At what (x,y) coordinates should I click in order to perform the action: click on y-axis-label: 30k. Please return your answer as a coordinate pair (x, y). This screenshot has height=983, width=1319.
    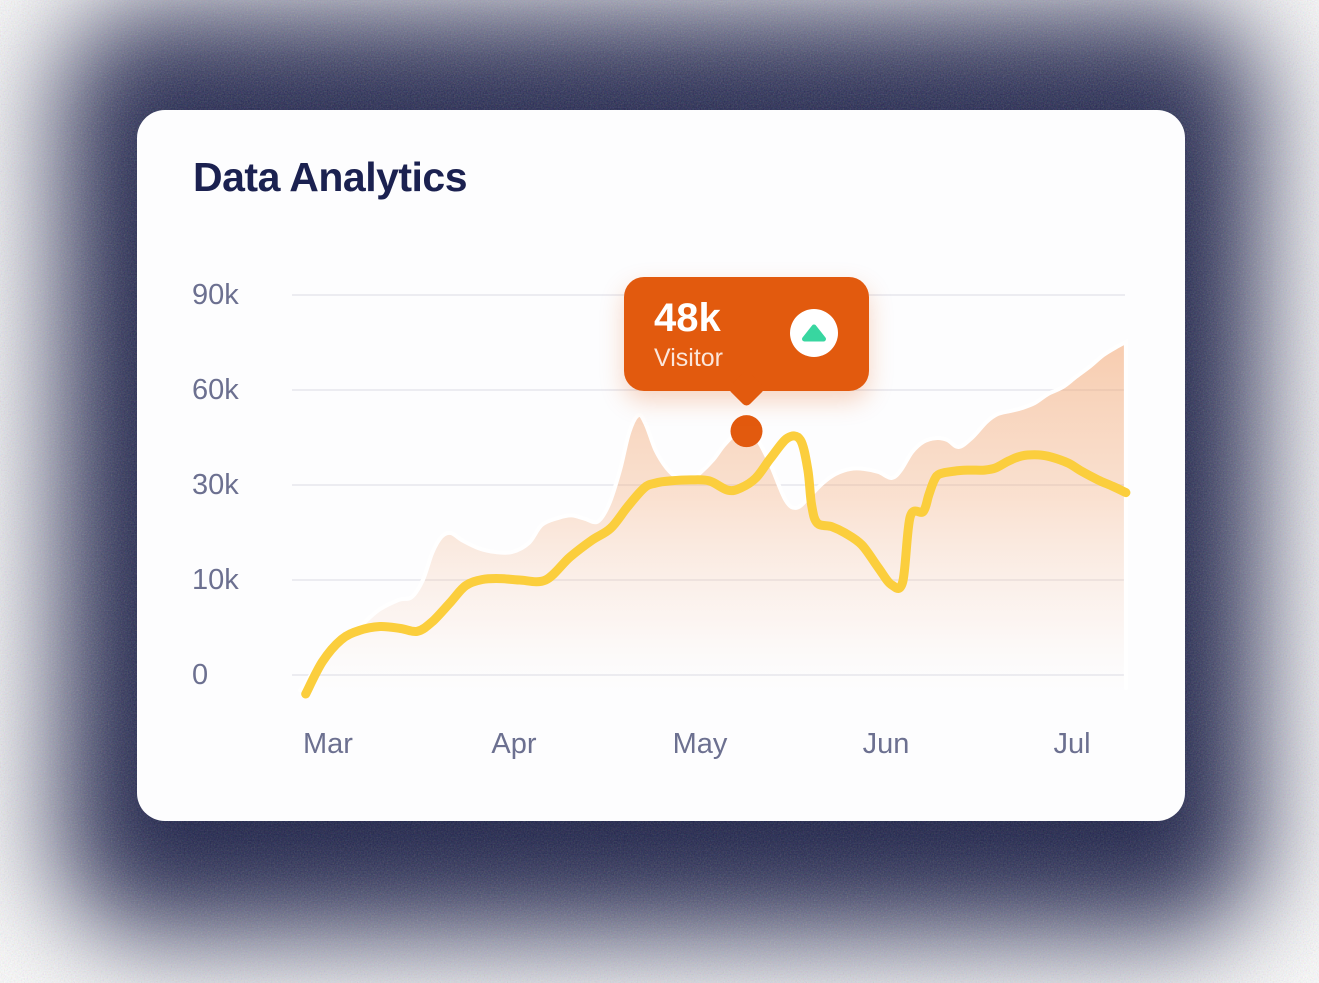
    Looking at the image, I should click on (215, 485).